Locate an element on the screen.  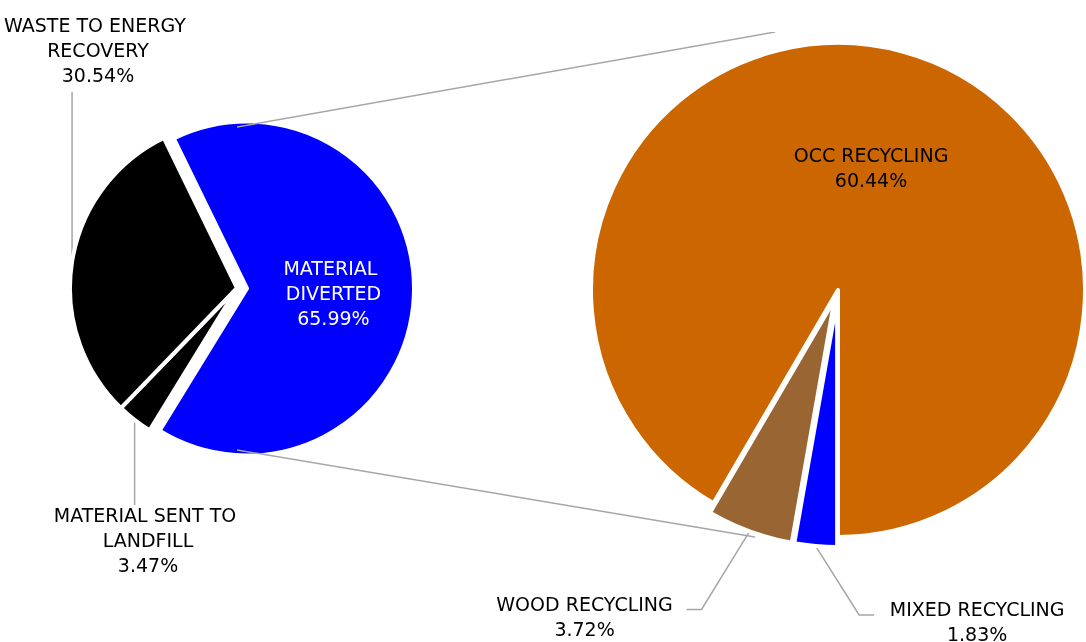
data-label: 30.54% is located at coordinates (98, 75).